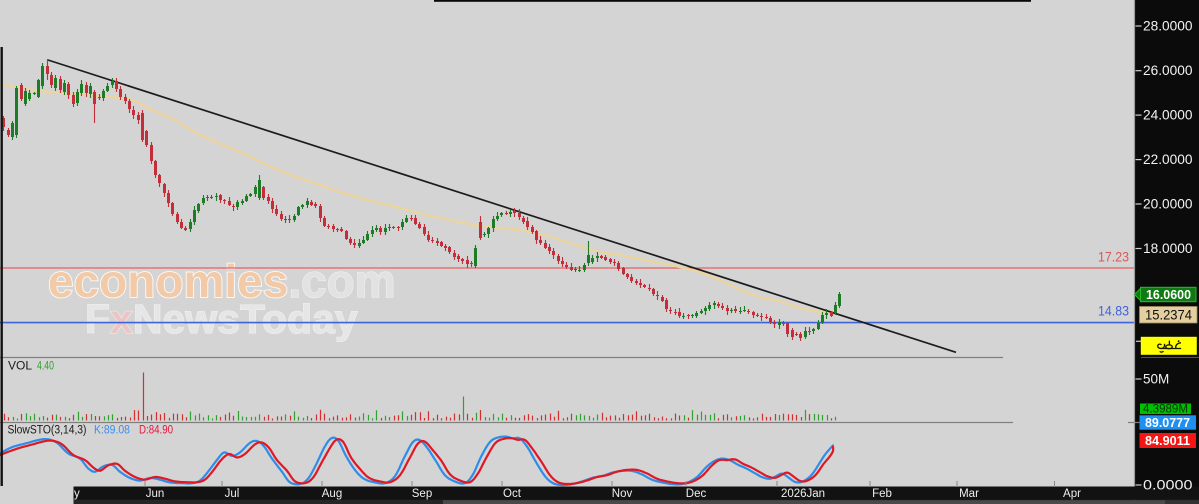 Image resolution: width=1199 pixels, height=504 pixels. What do you see at coordinates (1165, 410) in the screenshot?
I see `svg-text: 4.3989M` at bounding box center [1165, 410].